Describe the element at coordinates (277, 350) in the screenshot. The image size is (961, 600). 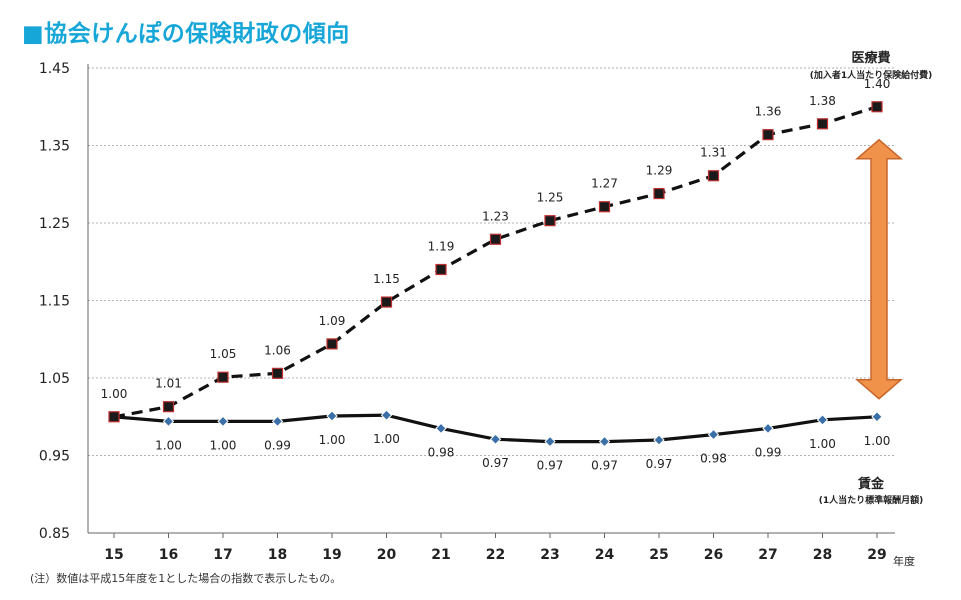
I see `data-label-medical: 1.06` at that location.